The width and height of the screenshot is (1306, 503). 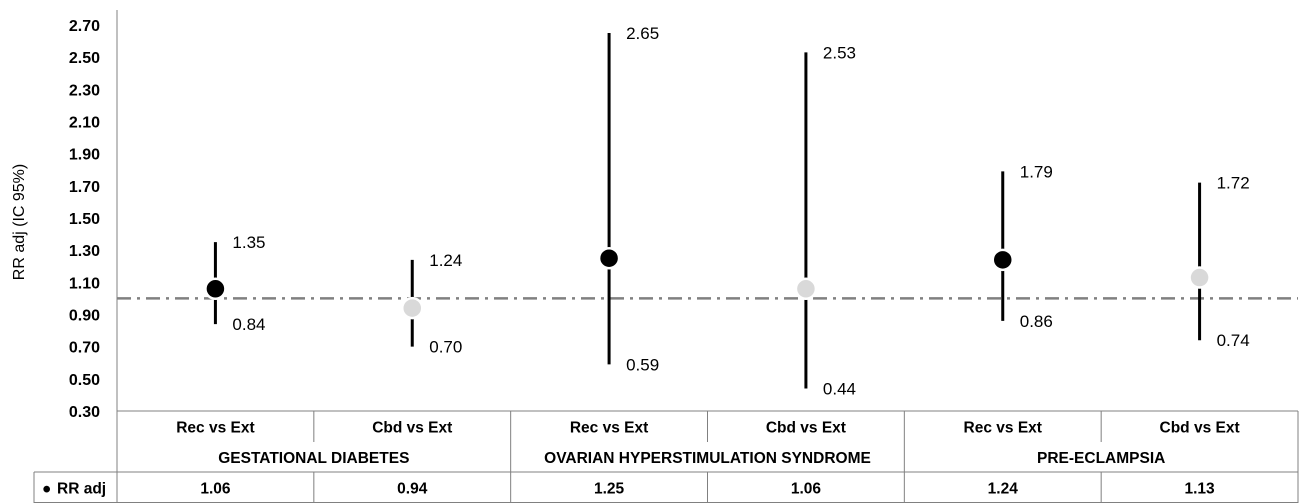 What do you see at coordinates (839, 388) in the screenshot?
I see `ci-lower-label: 0.44` at bounding box center [839, 388].